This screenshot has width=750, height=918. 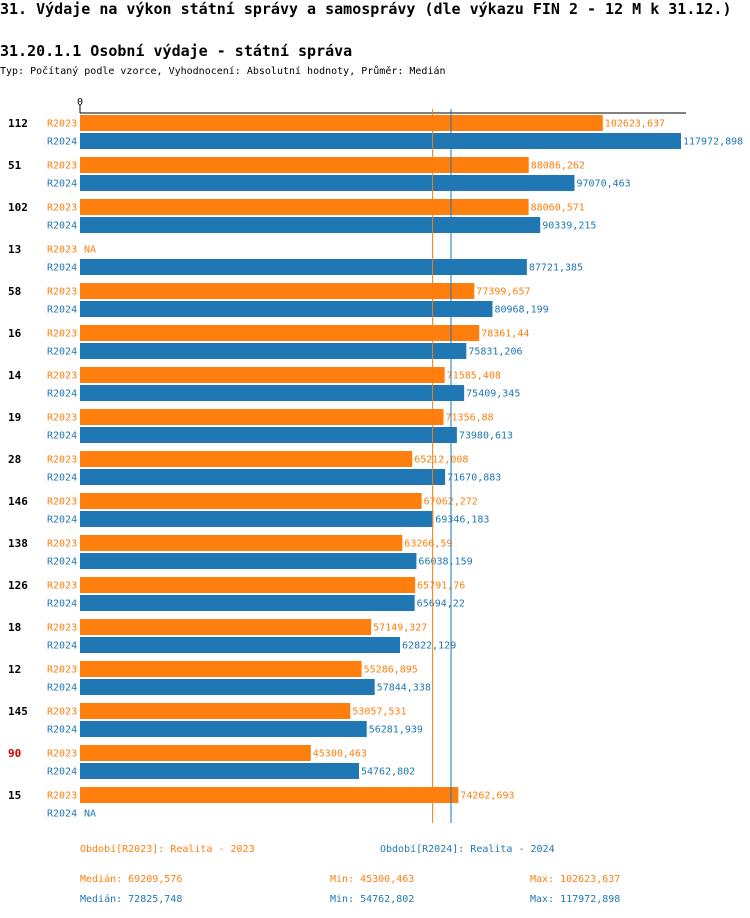 I want to click on category-label: 13, so click(x=14, y=249).